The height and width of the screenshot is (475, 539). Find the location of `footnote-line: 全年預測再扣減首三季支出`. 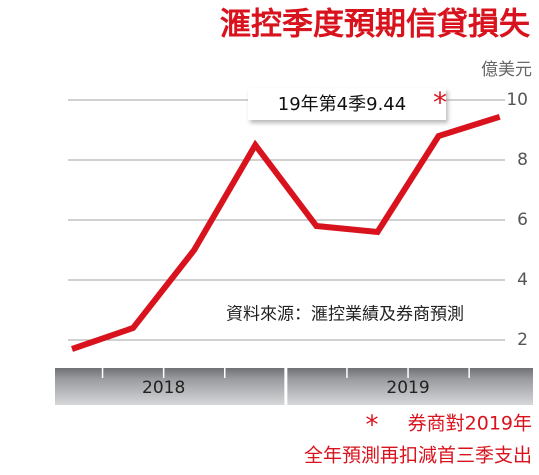

footnote-line: 全年預測再扣減首三季支出 is located at coordinates (418, 456).